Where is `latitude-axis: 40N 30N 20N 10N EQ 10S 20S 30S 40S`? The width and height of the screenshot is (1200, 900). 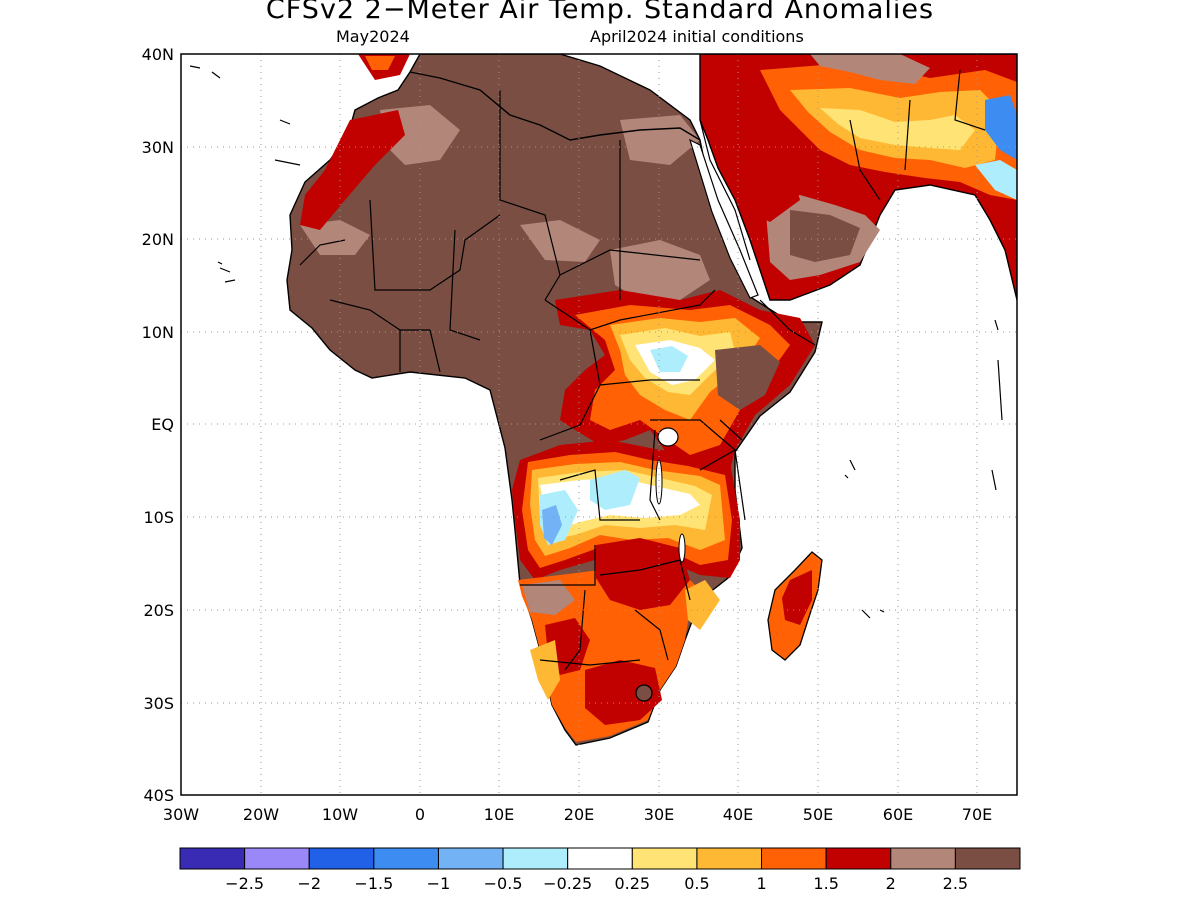 latitude-axis: 40N 30N 20N 10N EQ 10S 20S 30S 40S is located at coordinates (158, 425).